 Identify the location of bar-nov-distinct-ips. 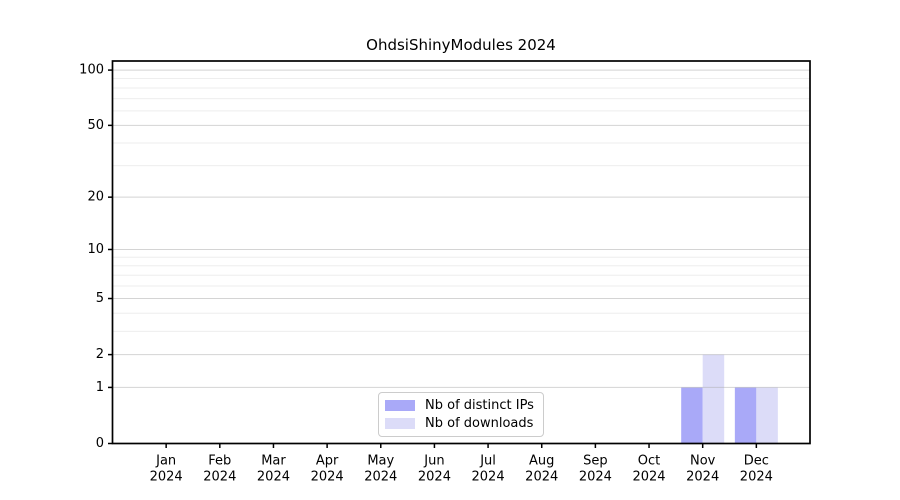
(692, 415).